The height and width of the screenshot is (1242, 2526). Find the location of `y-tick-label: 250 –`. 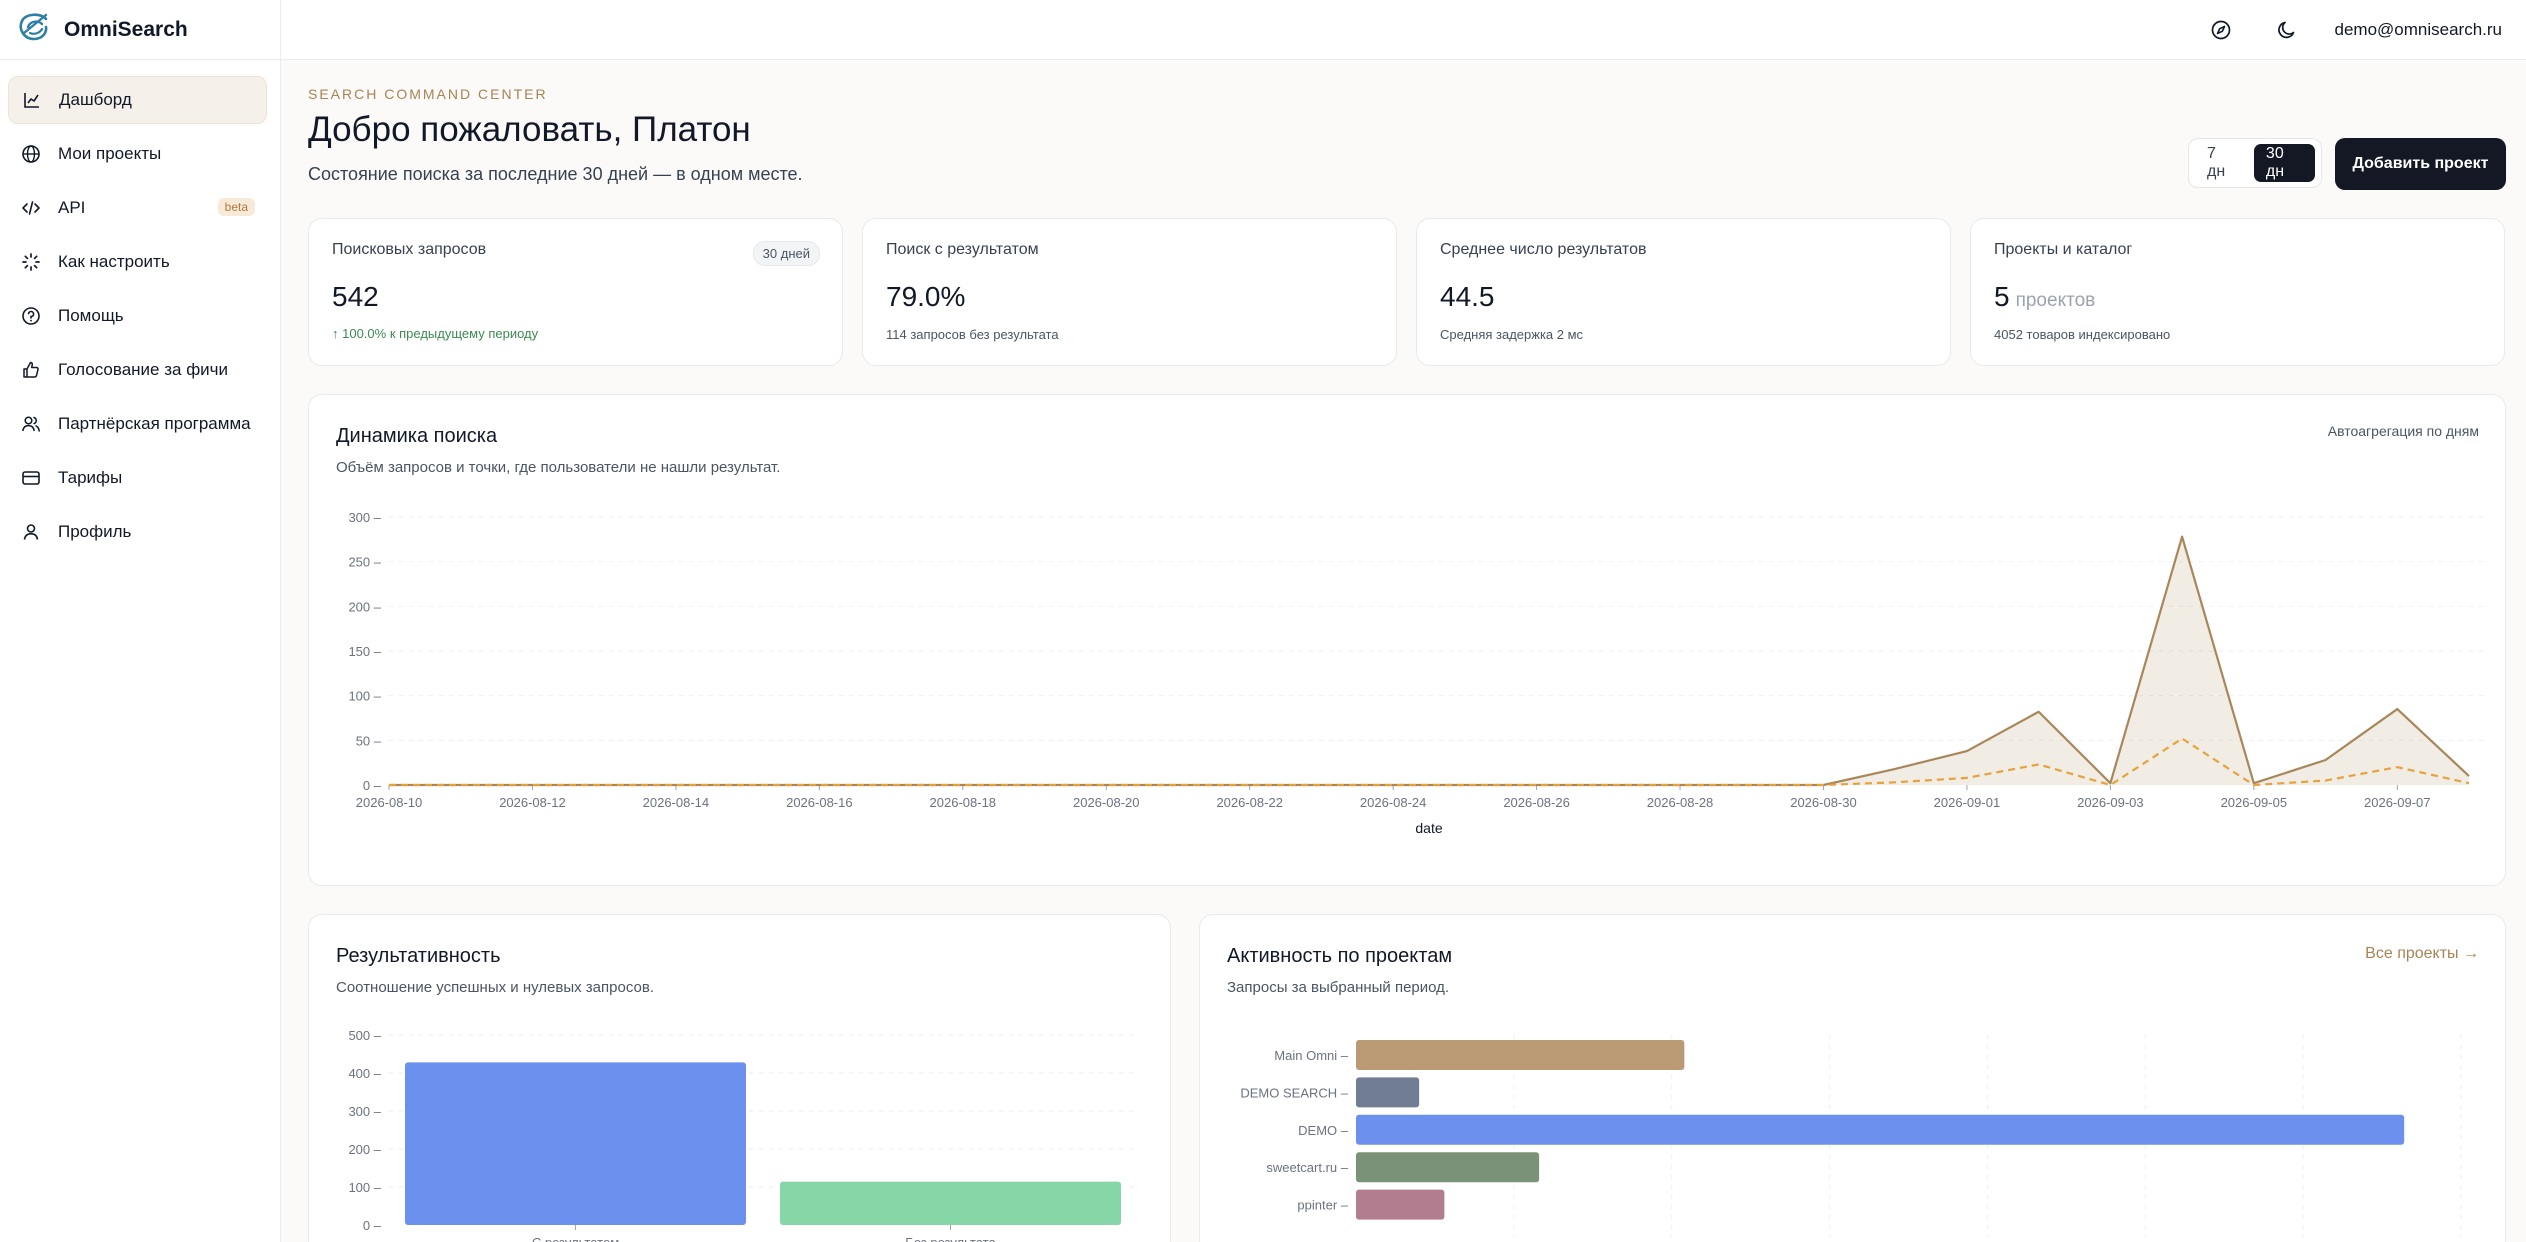

y-tick-label: 250 – is located at coordinates (364, 562).